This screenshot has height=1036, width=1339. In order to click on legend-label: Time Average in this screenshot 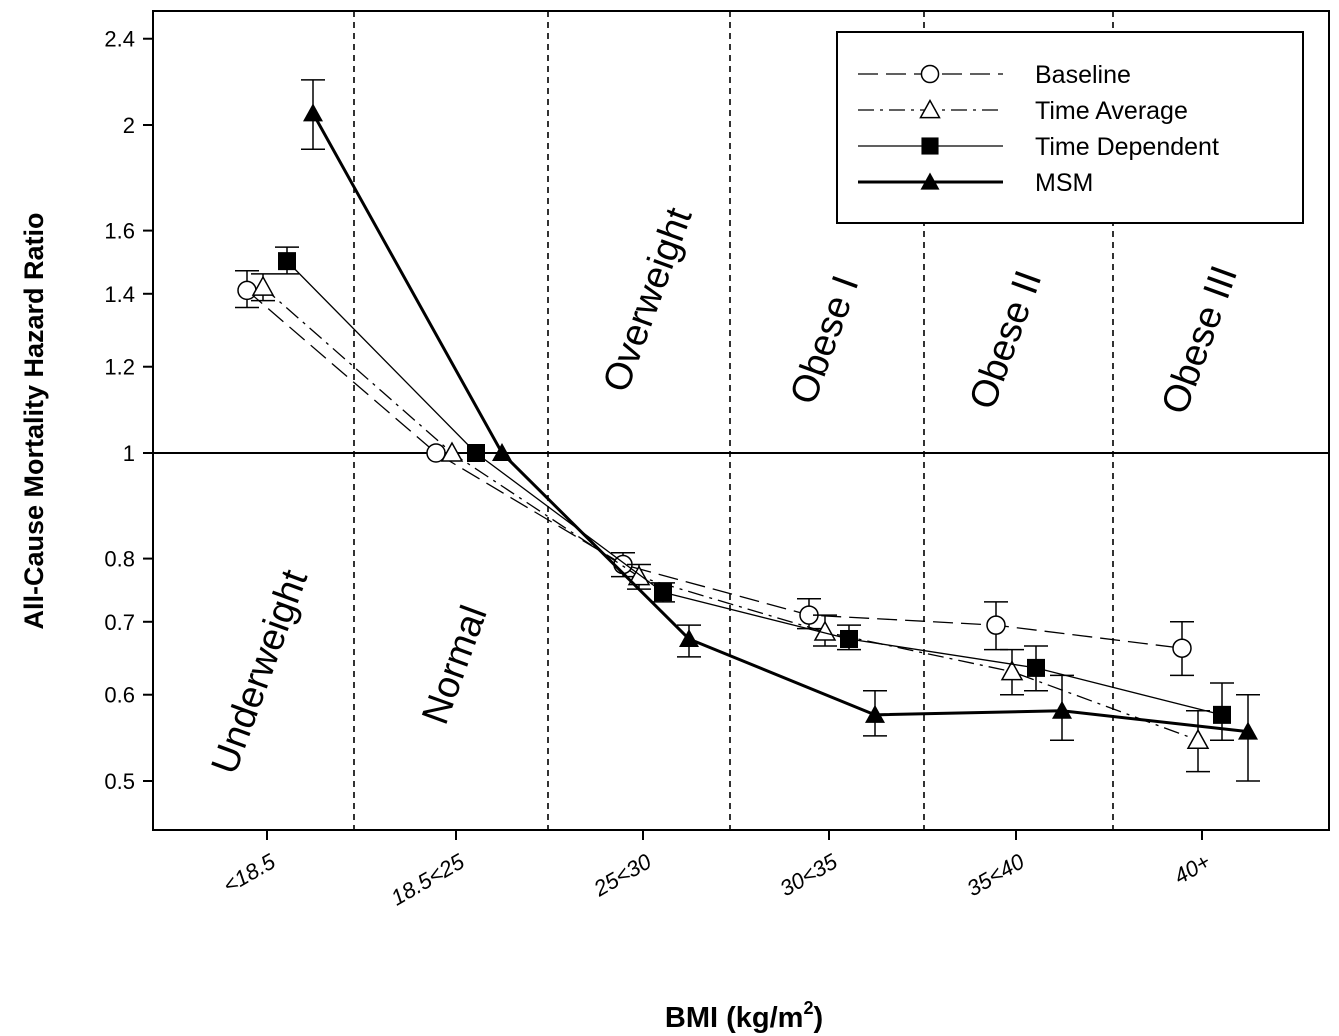, I will do `click(1111, 111)`.